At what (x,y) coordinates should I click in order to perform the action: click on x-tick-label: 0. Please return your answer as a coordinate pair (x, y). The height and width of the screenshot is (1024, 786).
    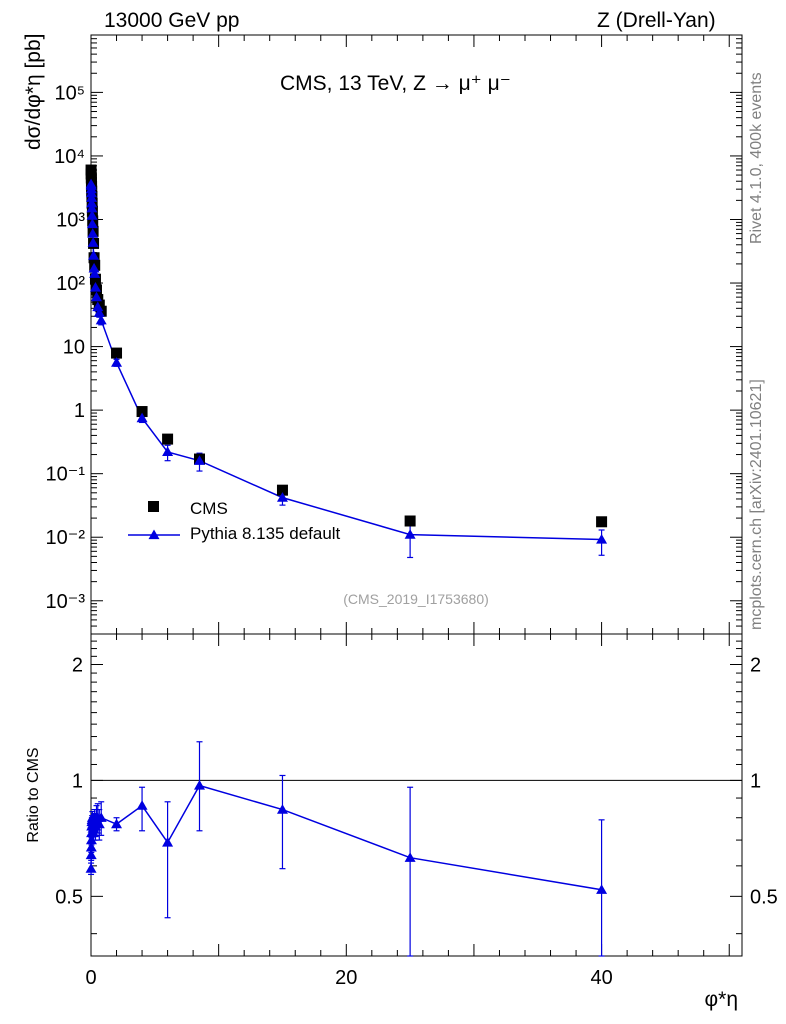
    Looking at the image, I should click on (90, 978).